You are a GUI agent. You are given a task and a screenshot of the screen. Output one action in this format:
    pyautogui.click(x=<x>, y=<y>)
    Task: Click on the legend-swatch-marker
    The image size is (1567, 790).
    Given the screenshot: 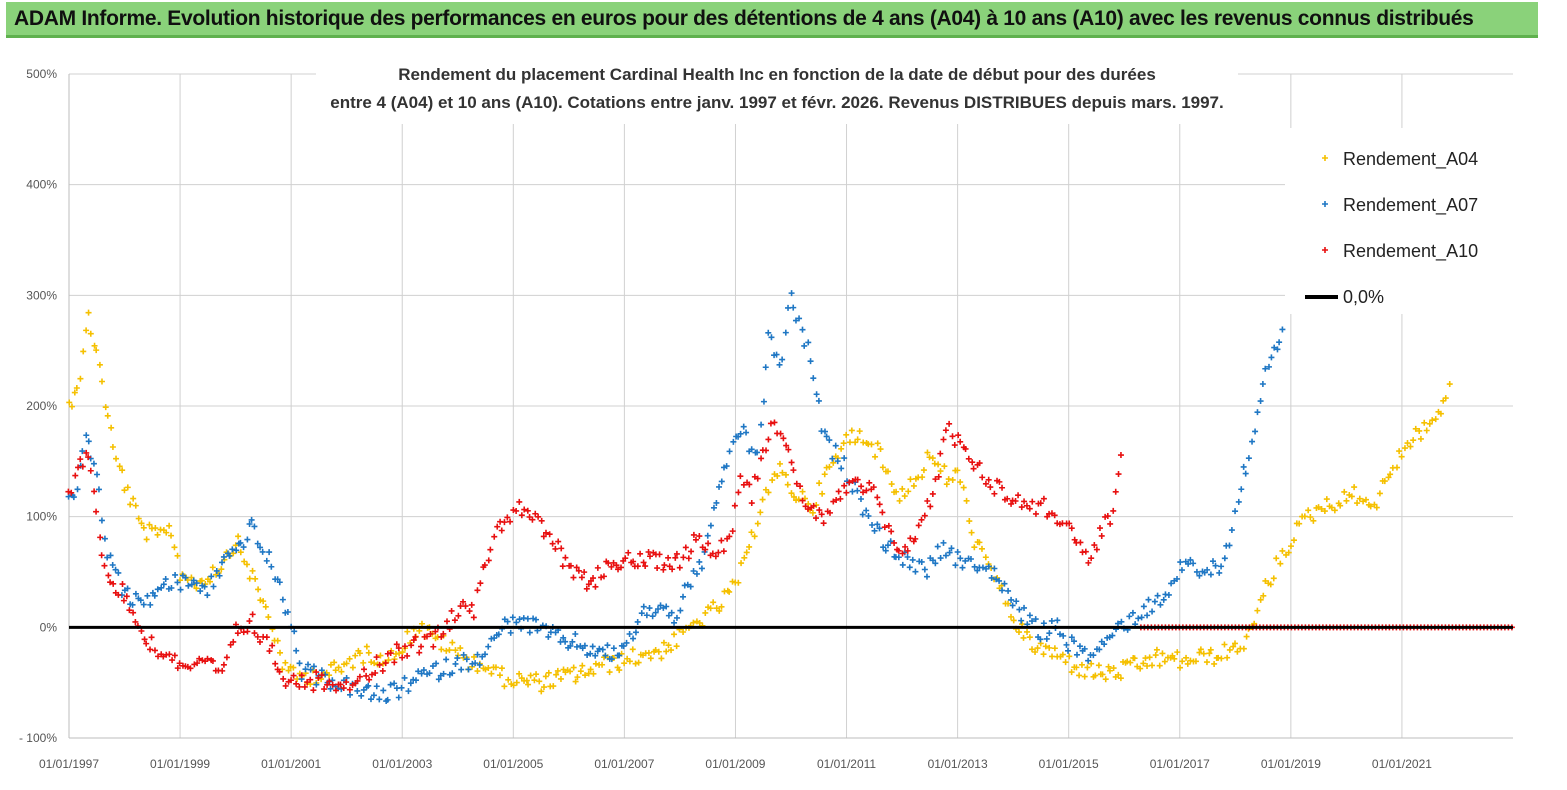 What is the action you would take?
    pyautogui.click(x=1325, y=204)
    